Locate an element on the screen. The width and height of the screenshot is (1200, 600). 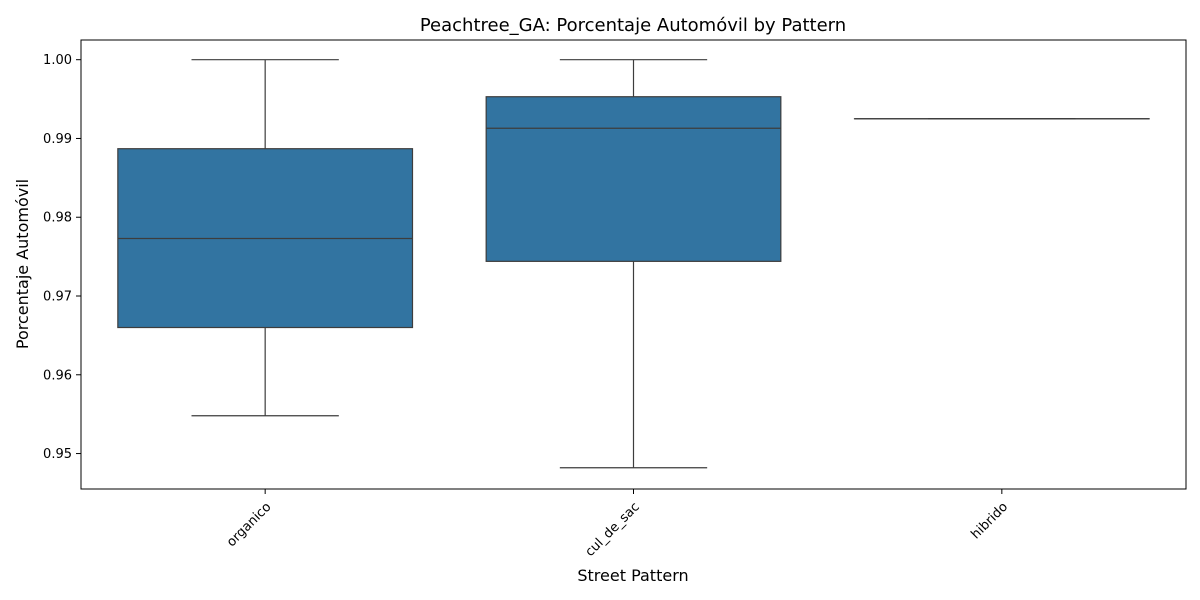
x-tick-label: hibrido is located at coordinates (989, 521).